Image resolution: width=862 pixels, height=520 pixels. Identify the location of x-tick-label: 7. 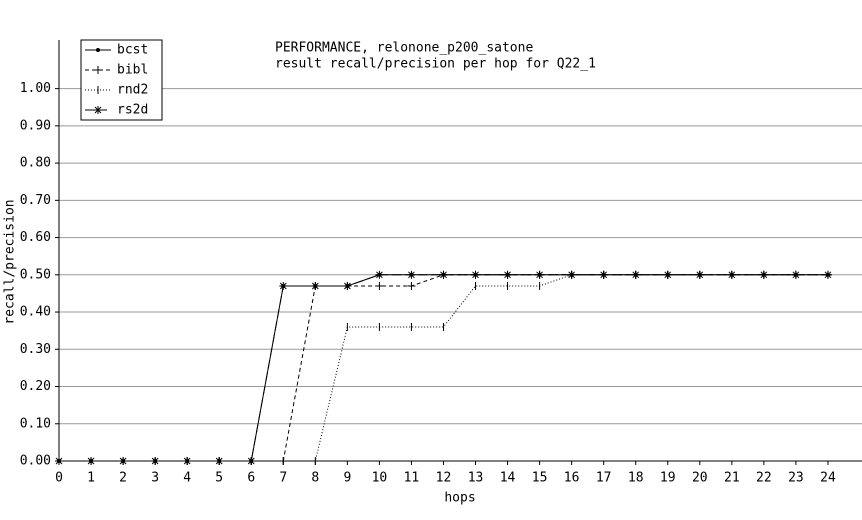
(283, 478).